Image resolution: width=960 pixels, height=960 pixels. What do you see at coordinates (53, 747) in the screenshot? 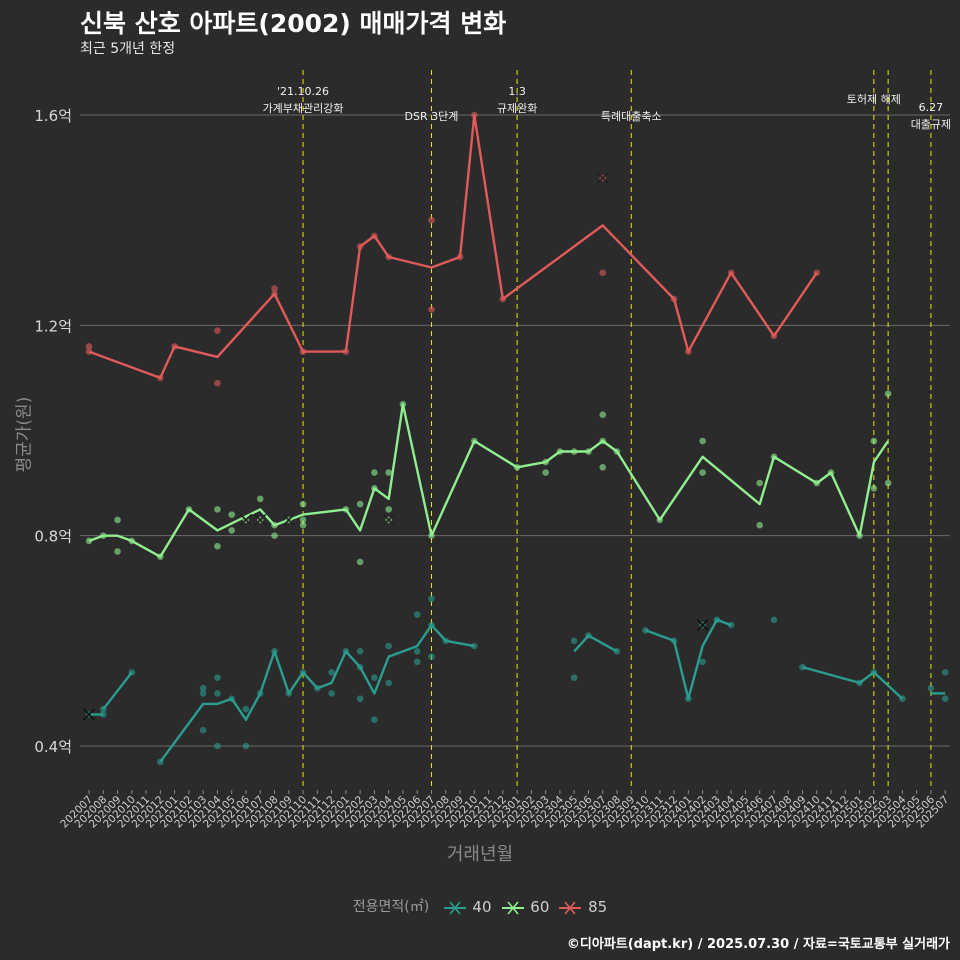
I see `y-tick-label: 0.4억` at bounding box center [53, 747].